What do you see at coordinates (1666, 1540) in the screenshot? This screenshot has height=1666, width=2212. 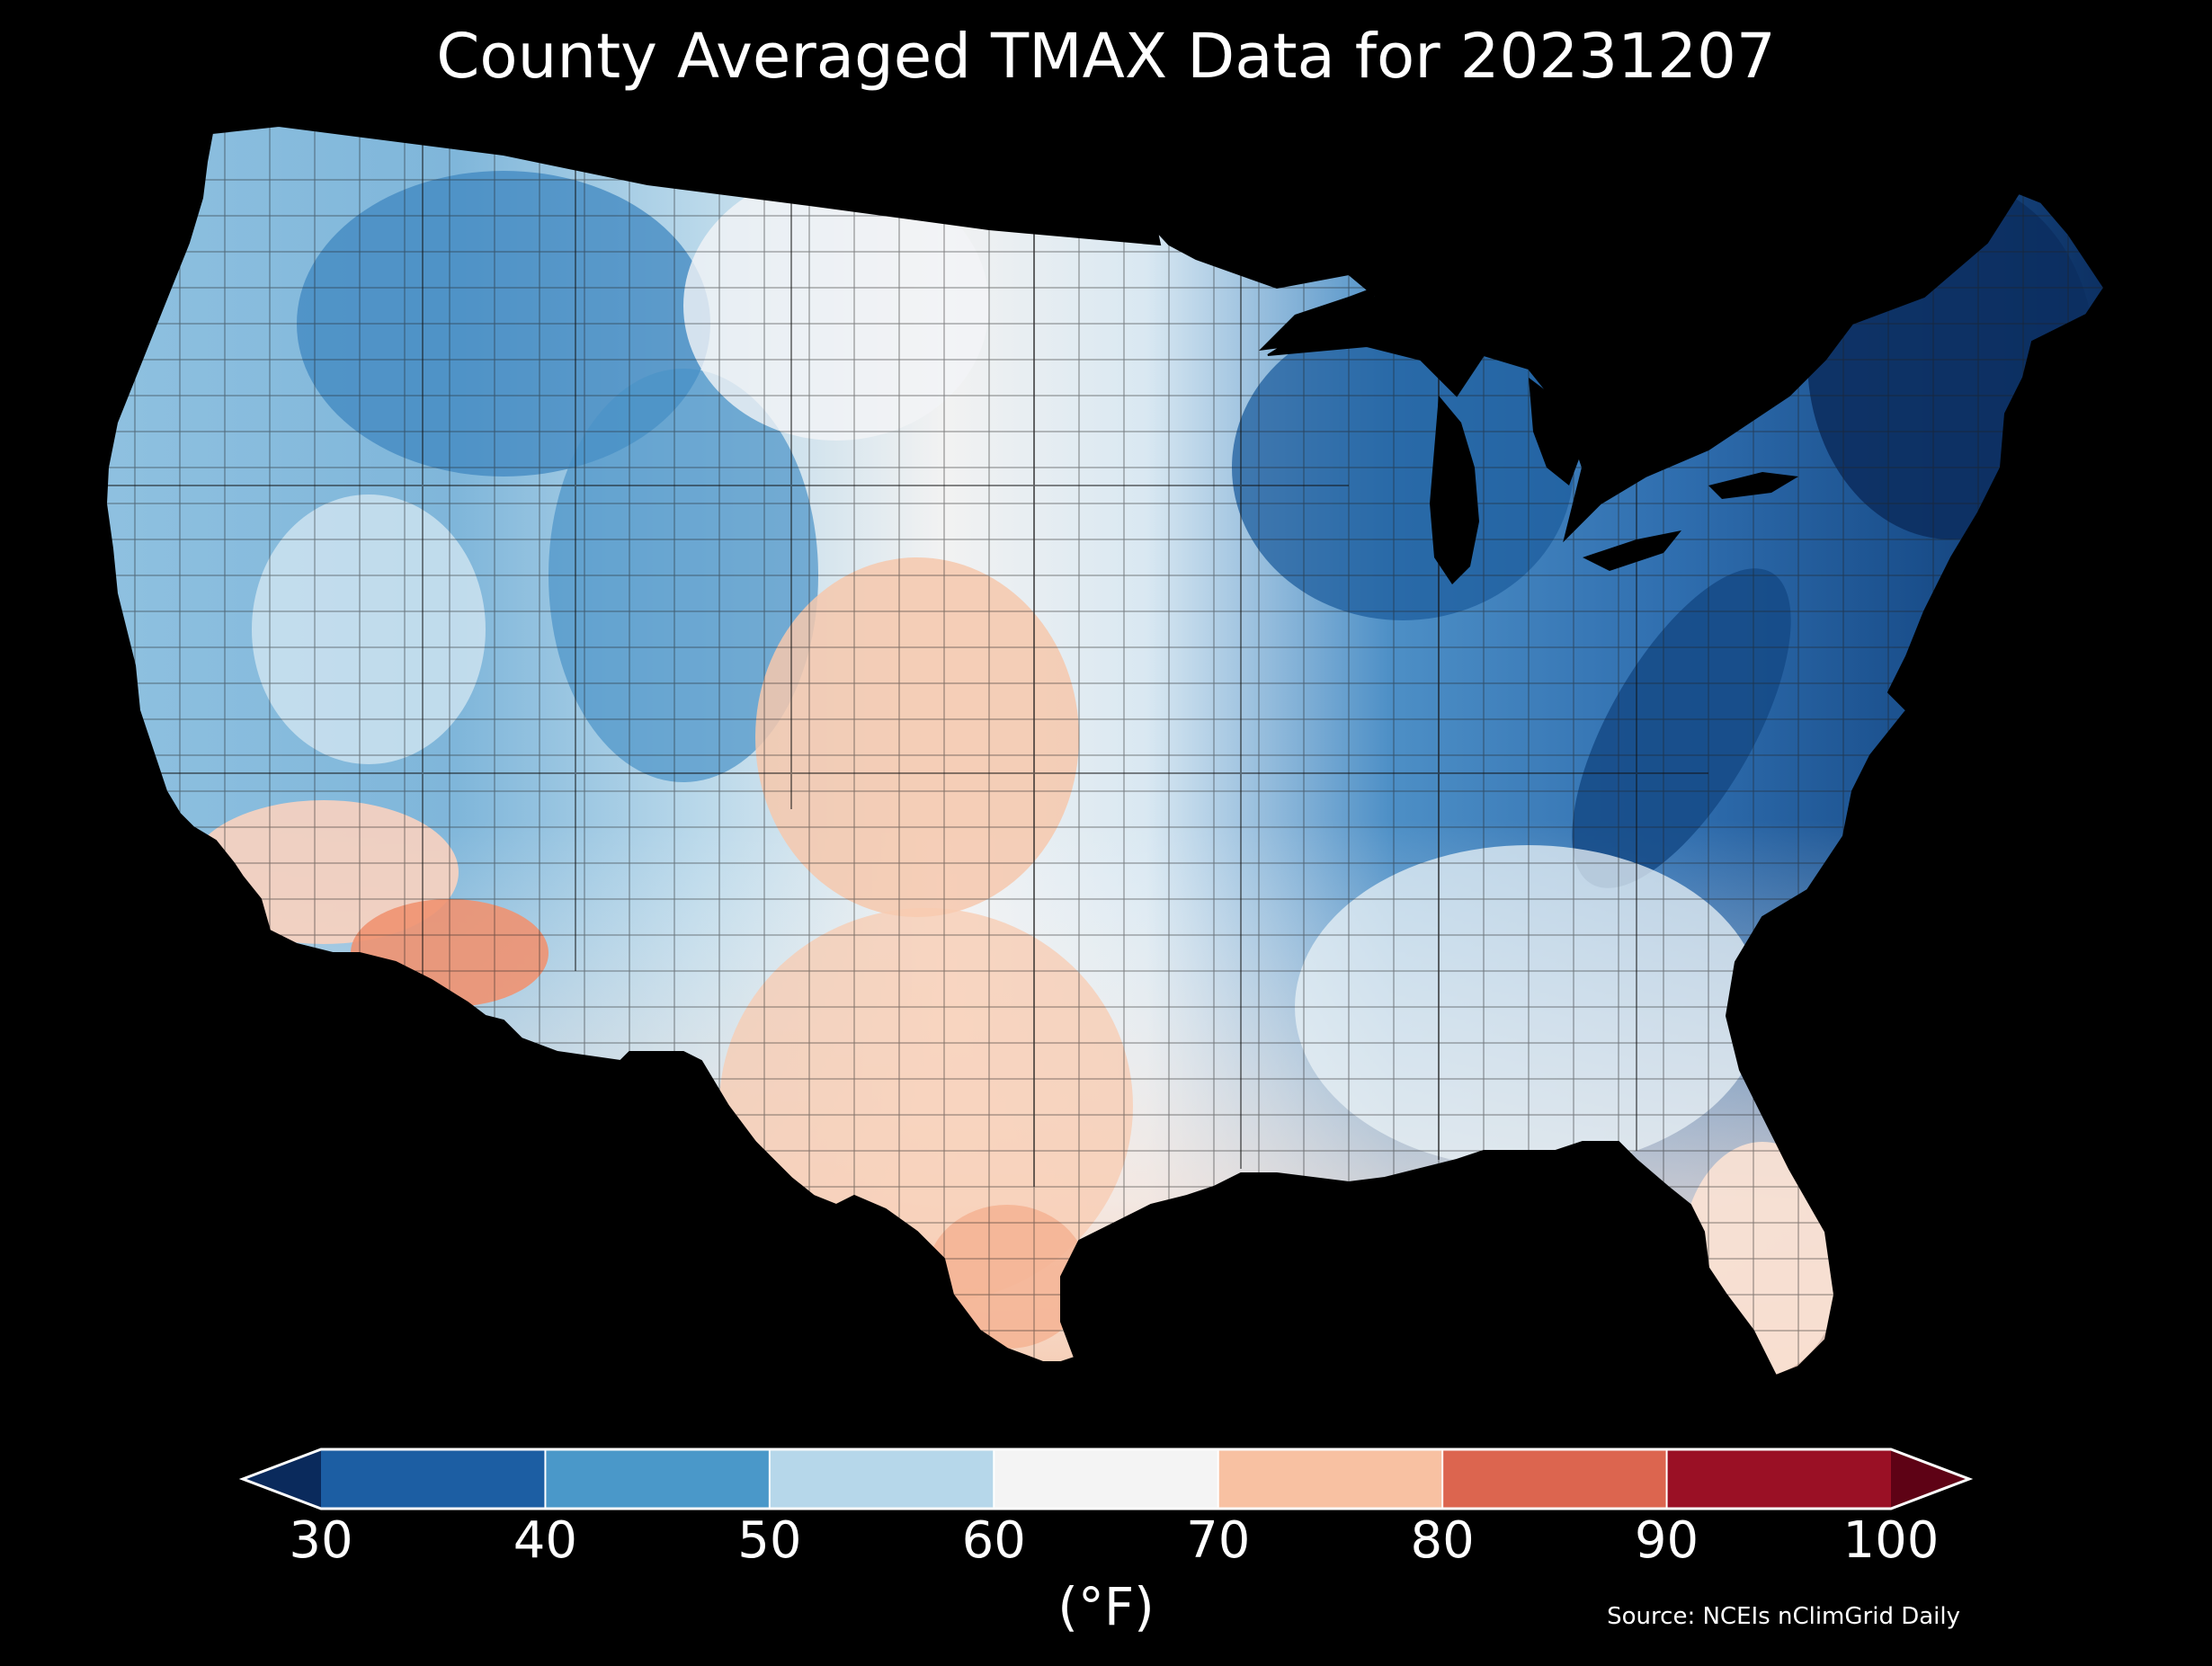 I see `colorbar-tick-label: 90` at bounding box center [1666, 1540].